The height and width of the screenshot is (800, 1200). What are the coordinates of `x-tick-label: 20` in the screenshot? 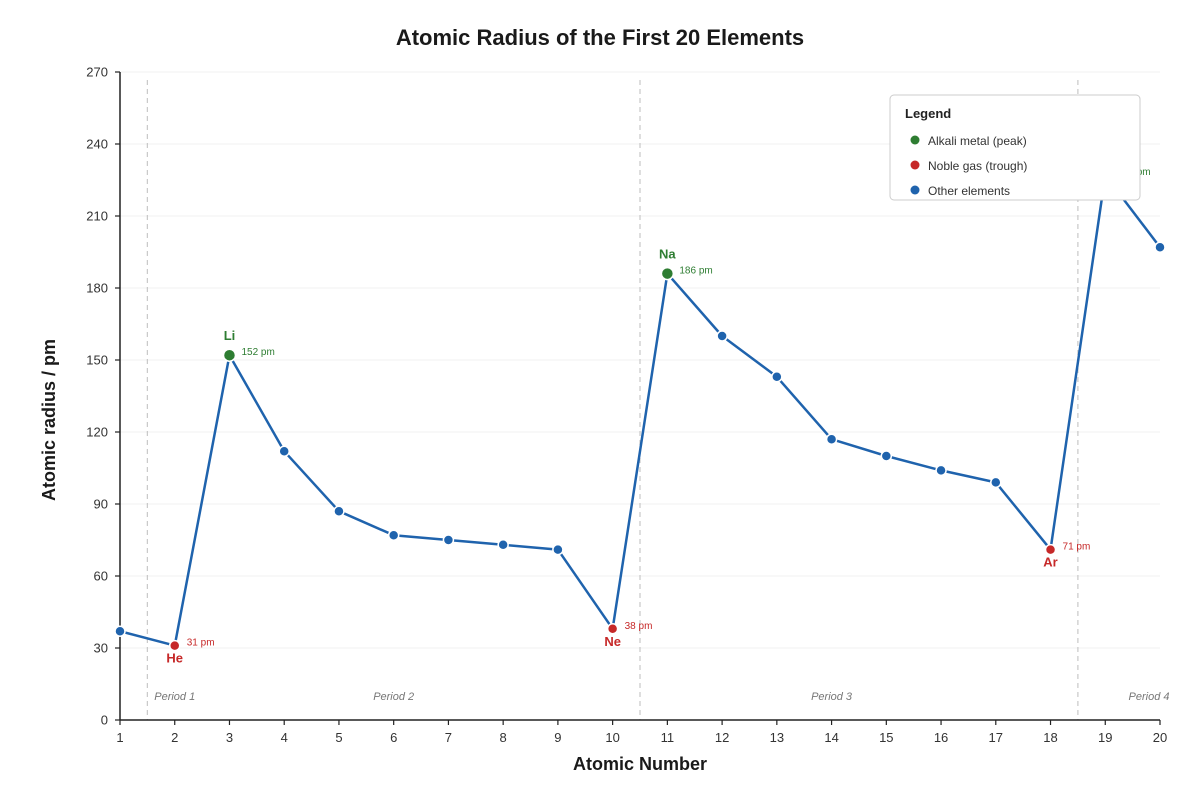 It's located at (1160, 737).